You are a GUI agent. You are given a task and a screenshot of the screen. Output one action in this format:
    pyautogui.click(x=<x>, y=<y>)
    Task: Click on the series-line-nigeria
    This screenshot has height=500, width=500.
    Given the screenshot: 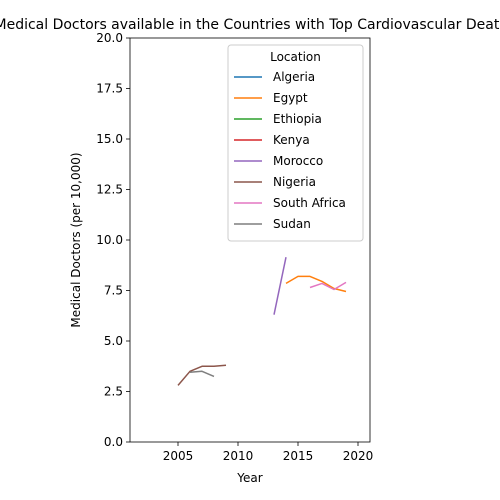 What is the action you would take?
    pyautogui.click(x=202, y=375)
    